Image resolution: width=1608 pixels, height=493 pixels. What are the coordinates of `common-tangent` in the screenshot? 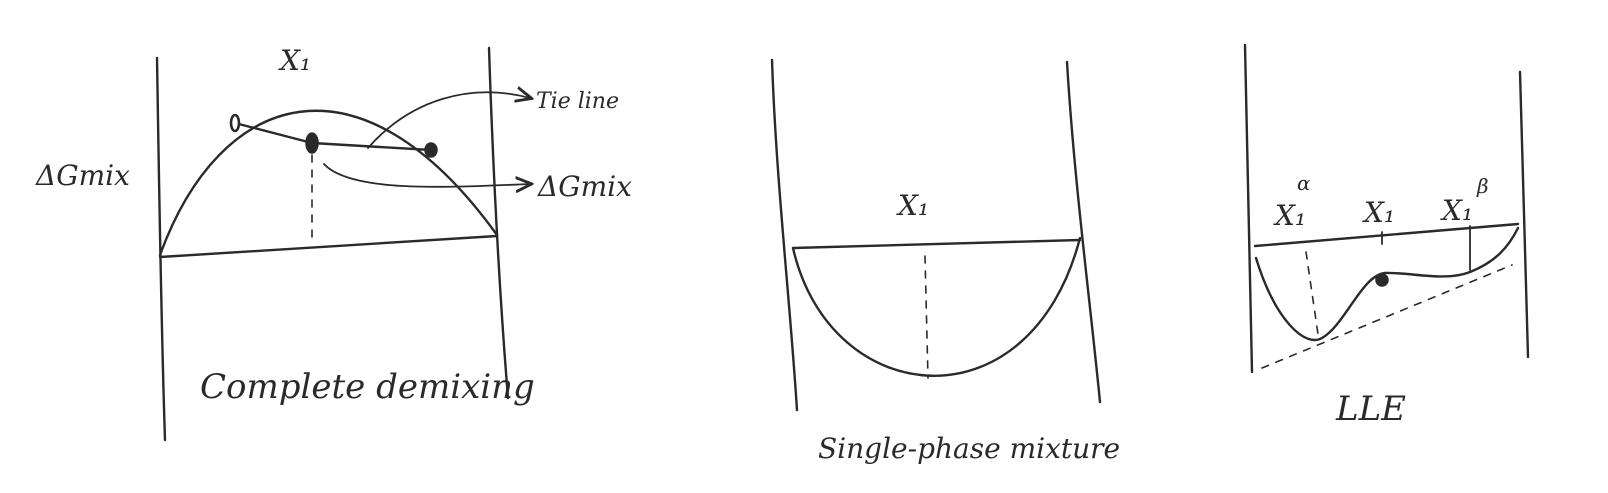 It's located at (1387, 316).